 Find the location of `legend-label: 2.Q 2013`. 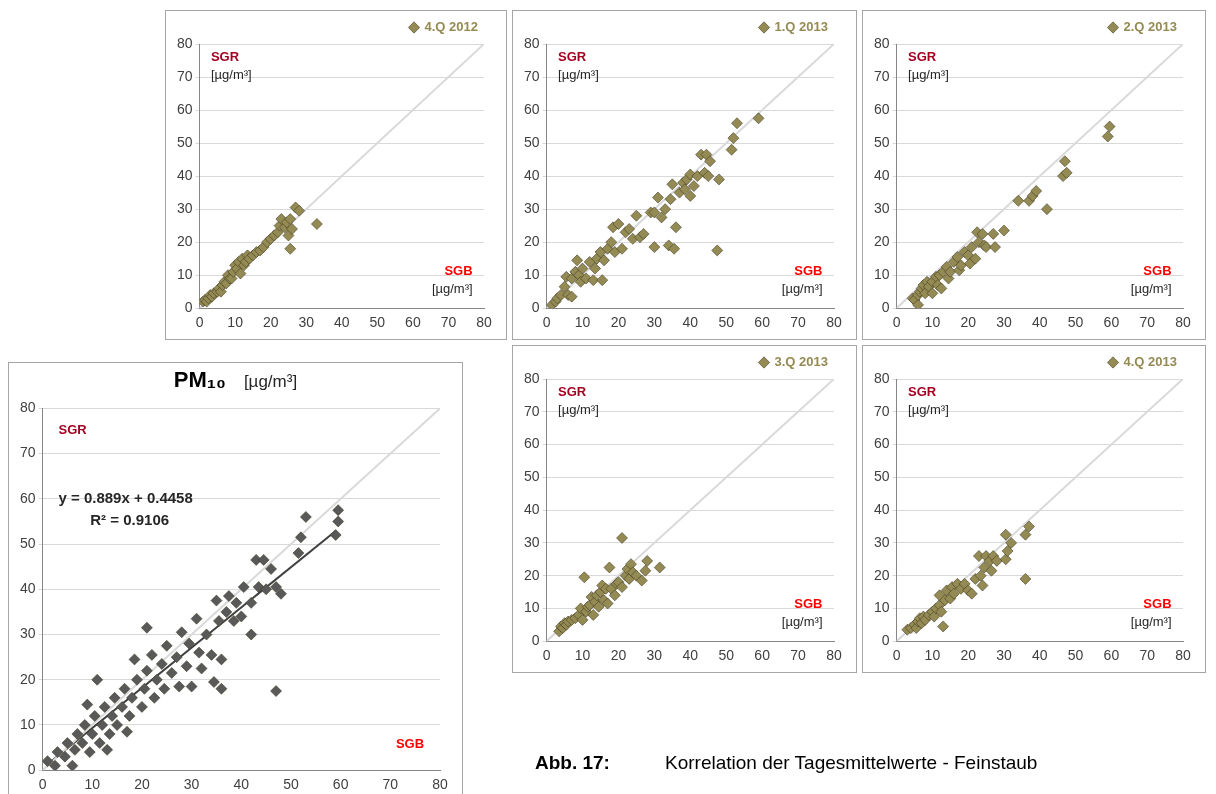

legend-label: 2.Q 2013 is located at coordinates (1150, 27).